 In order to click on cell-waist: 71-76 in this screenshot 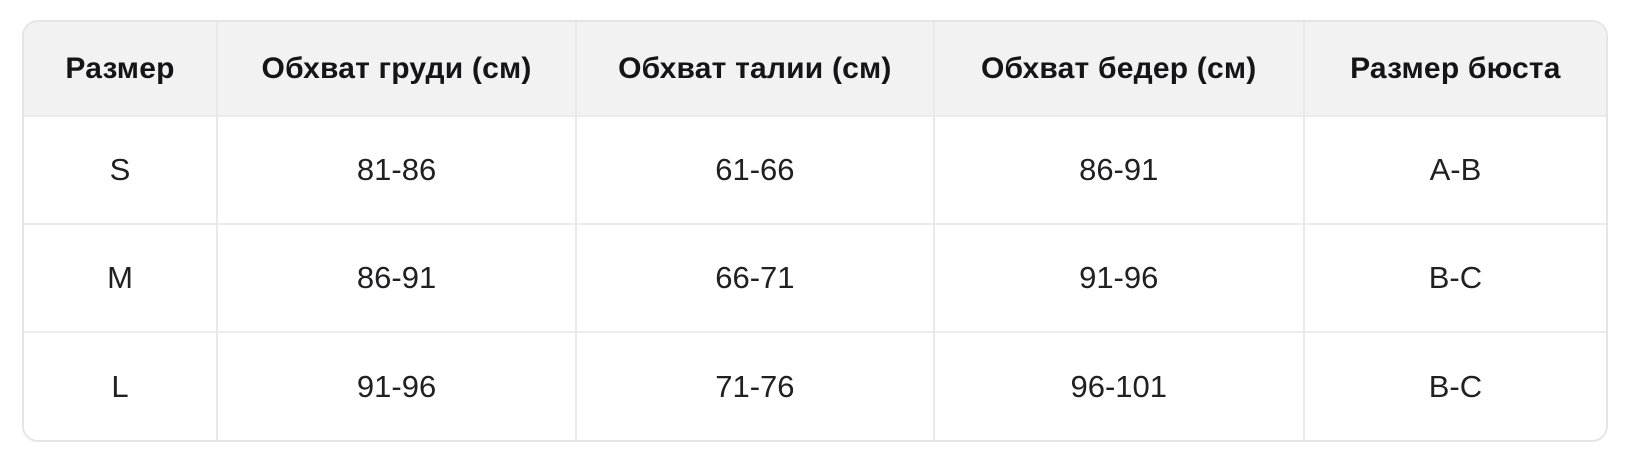, I will do `click(754, 385)`.